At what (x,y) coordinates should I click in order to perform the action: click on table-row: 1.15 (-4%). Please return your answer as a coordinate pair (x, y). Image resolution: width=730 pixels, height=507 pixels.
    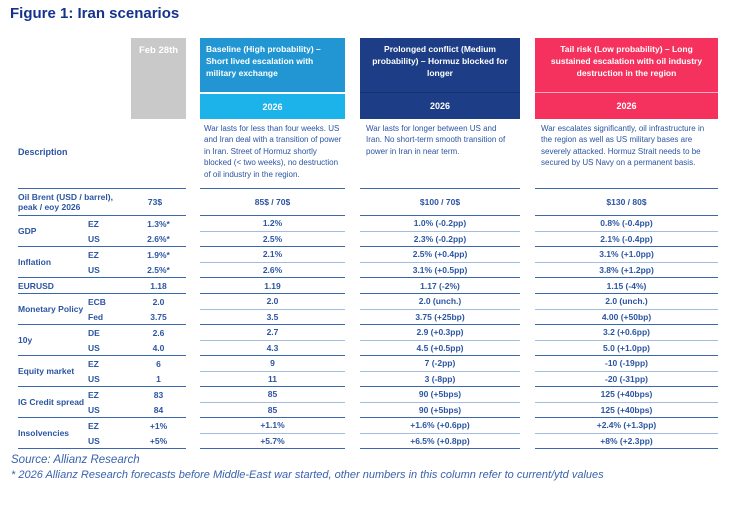
    Looking at the image, I should click on (626, 285).